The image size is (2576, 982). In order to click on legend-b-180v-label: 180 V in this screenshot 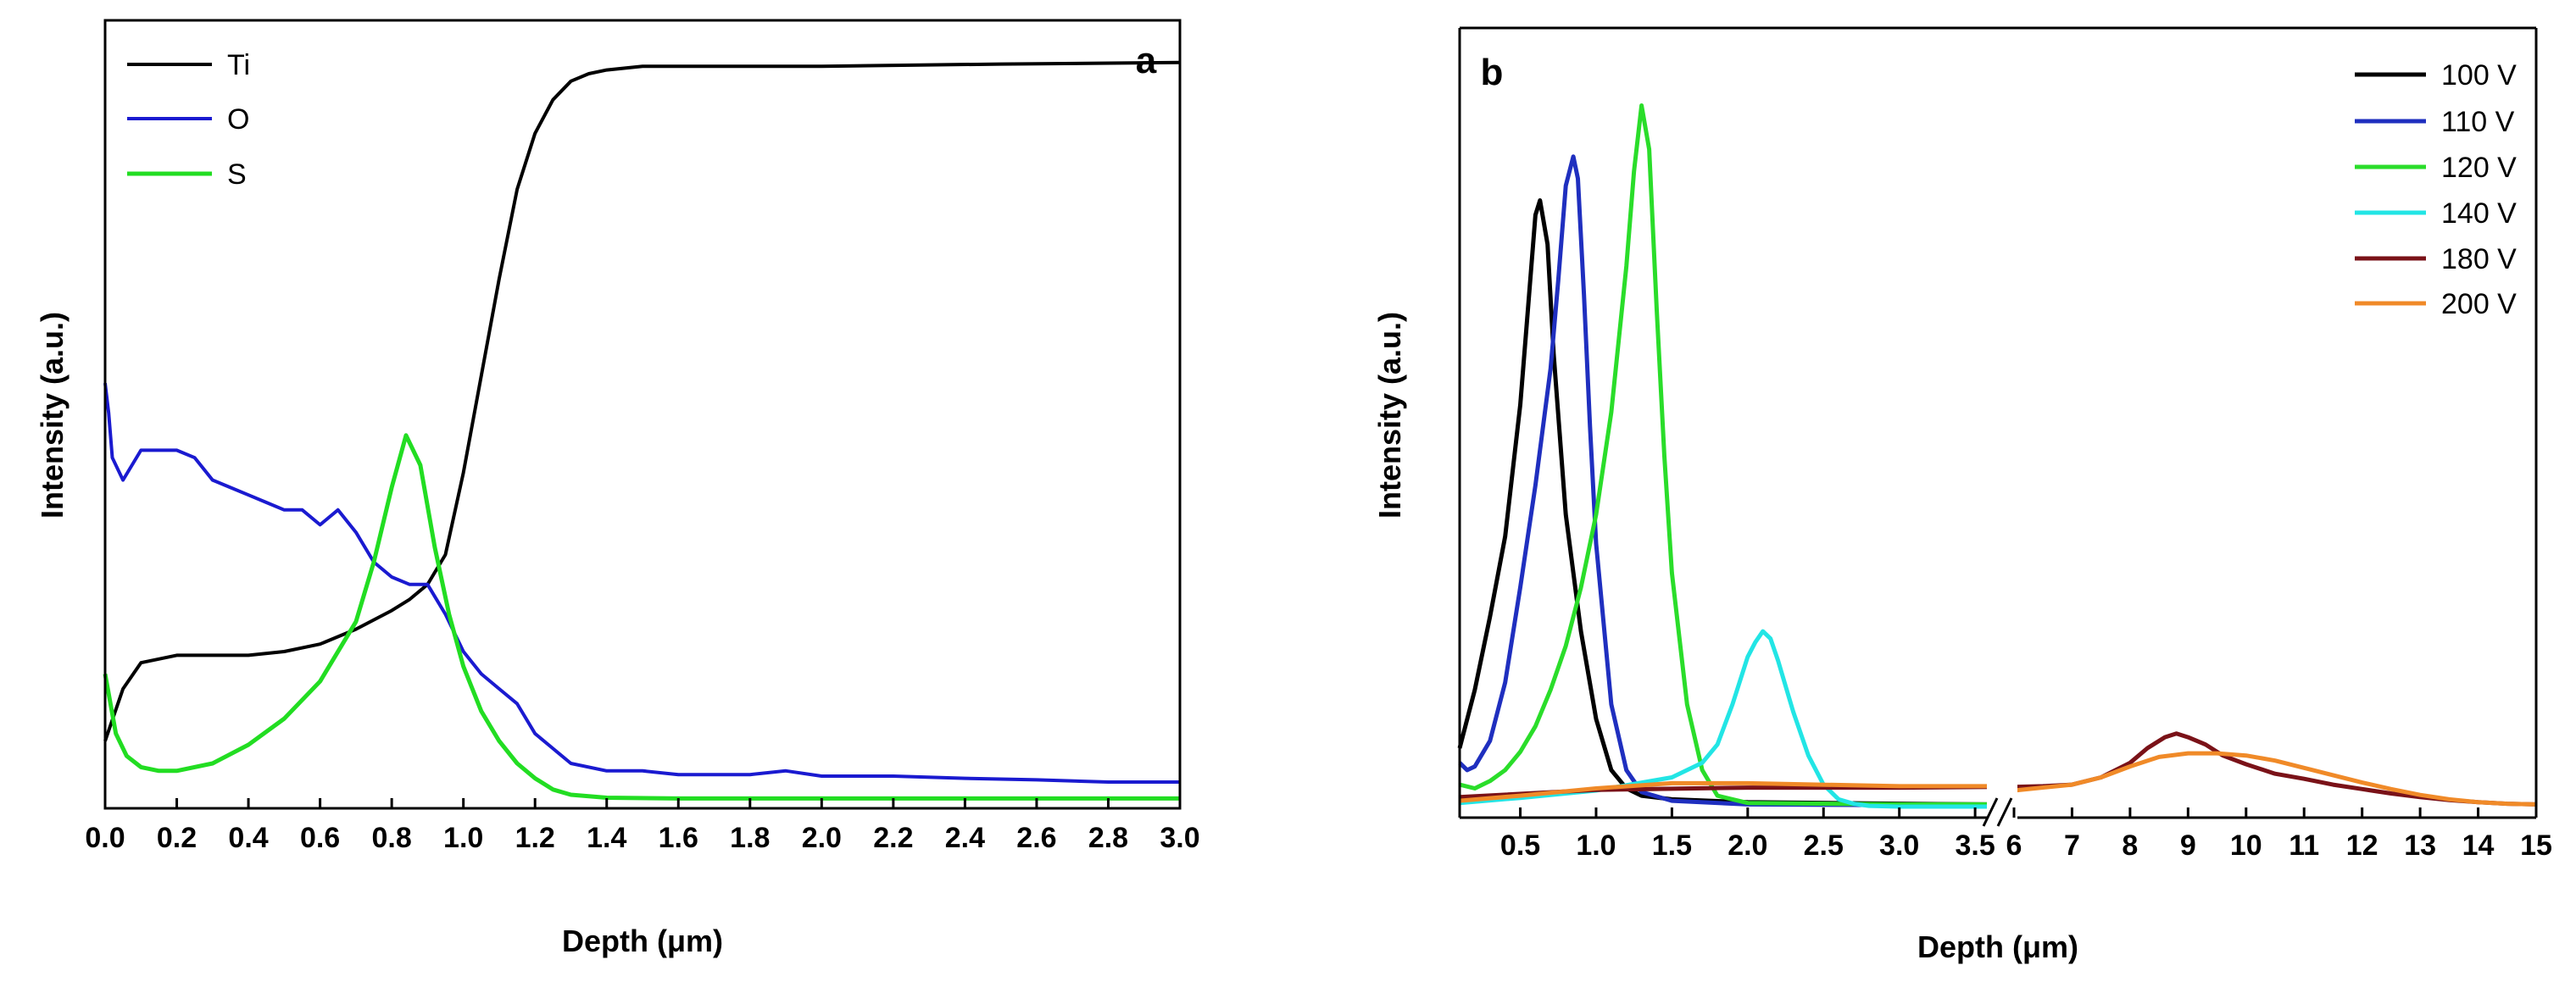, I will do `click(2479, 259)`.